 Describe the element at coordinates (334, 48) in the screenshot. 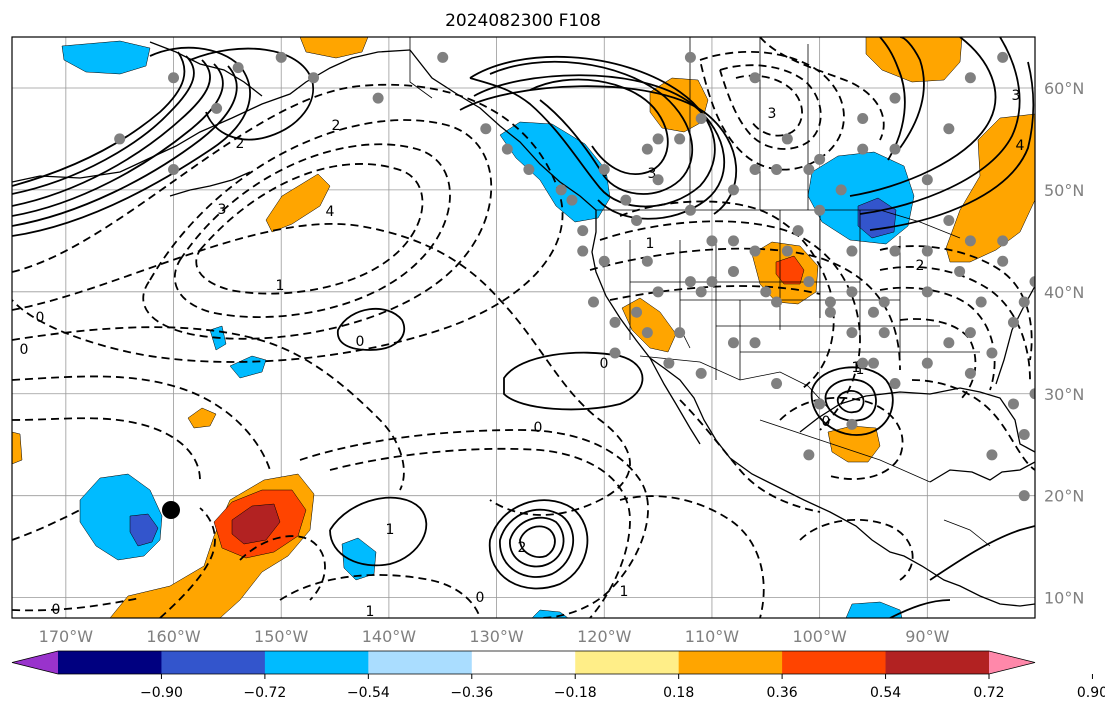

I see `anomaly-orange-north-top` at that location.